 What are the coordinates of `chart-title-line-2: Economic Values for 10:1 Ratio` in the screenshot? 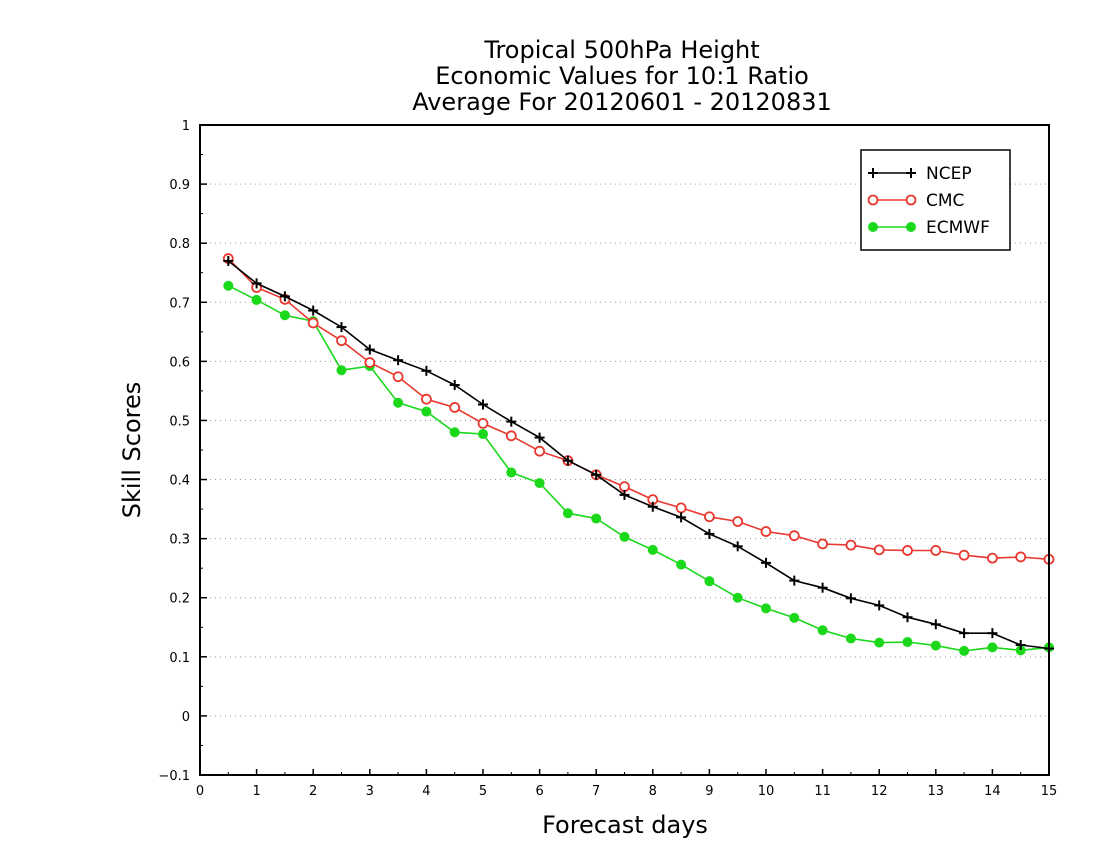 It's located at (622, 76).